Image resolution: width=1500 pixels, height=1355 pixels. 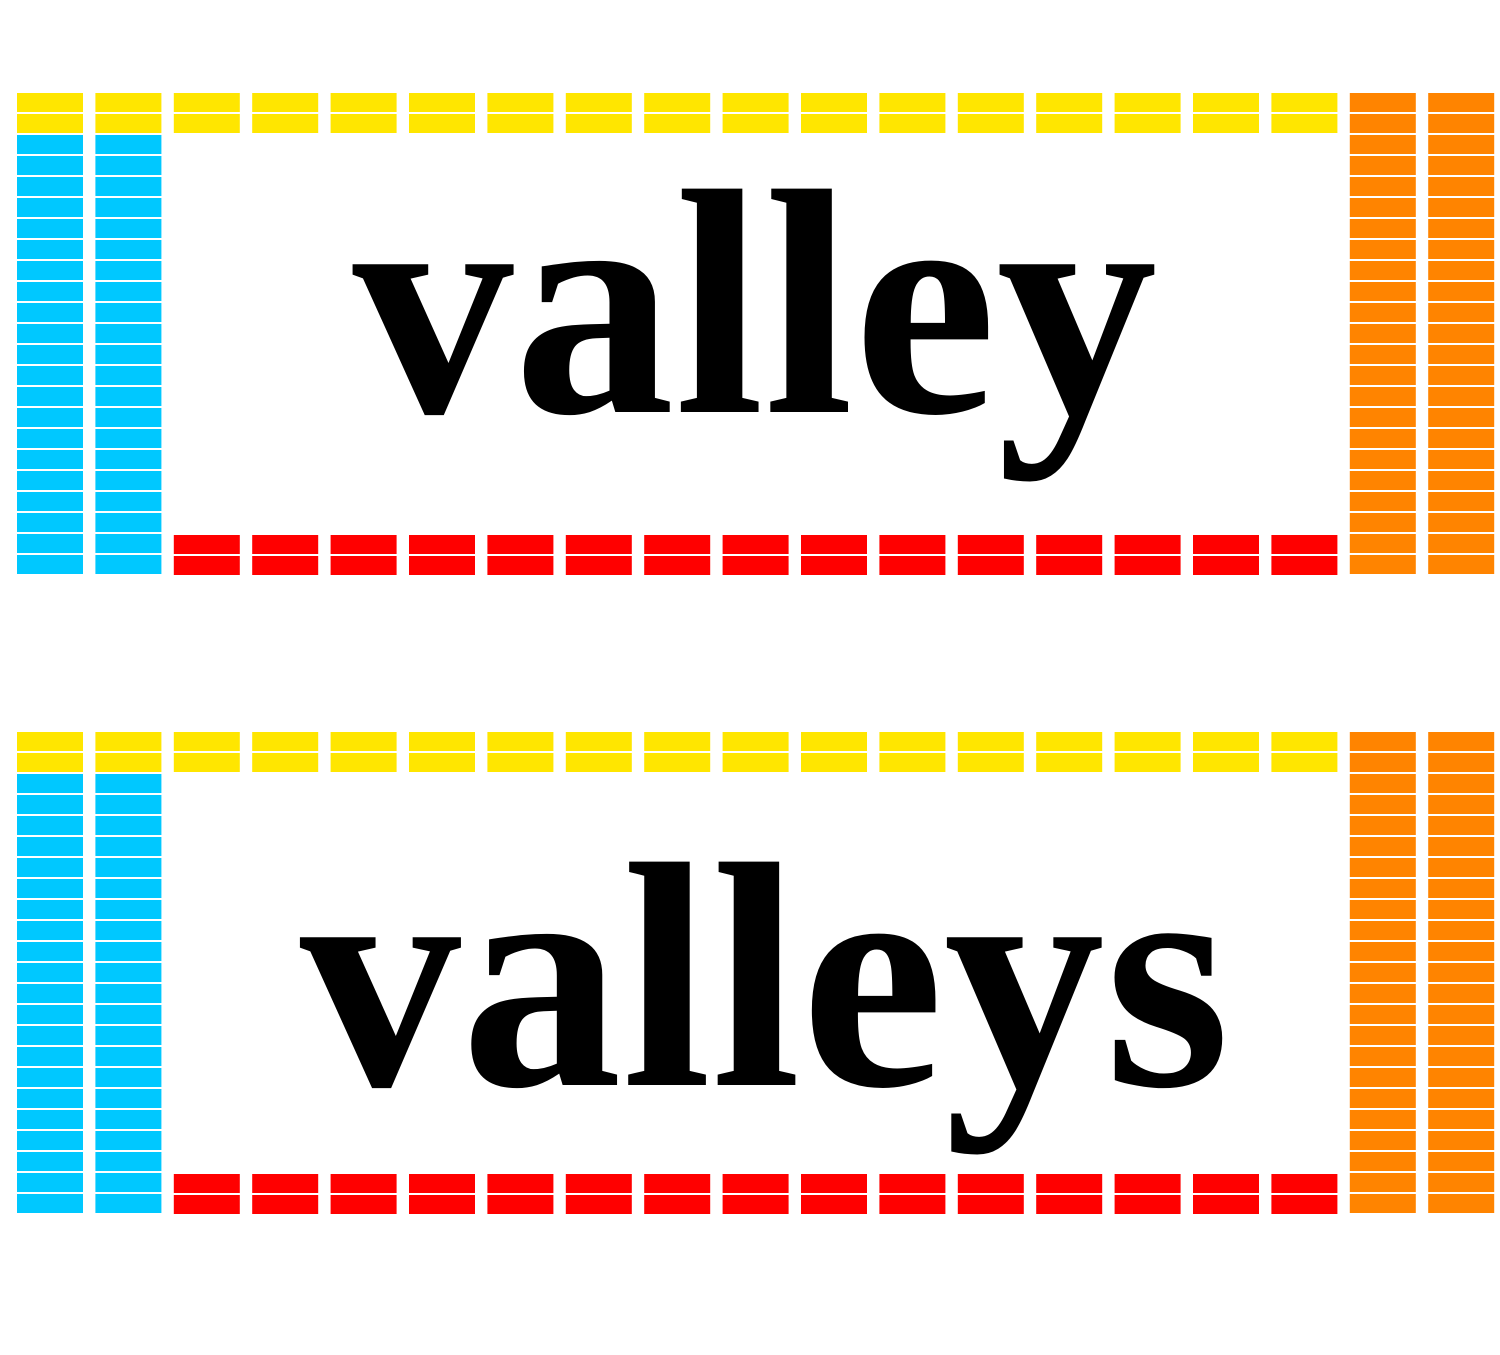 I want to click on card-word: valley, so click(x=755, y=303).